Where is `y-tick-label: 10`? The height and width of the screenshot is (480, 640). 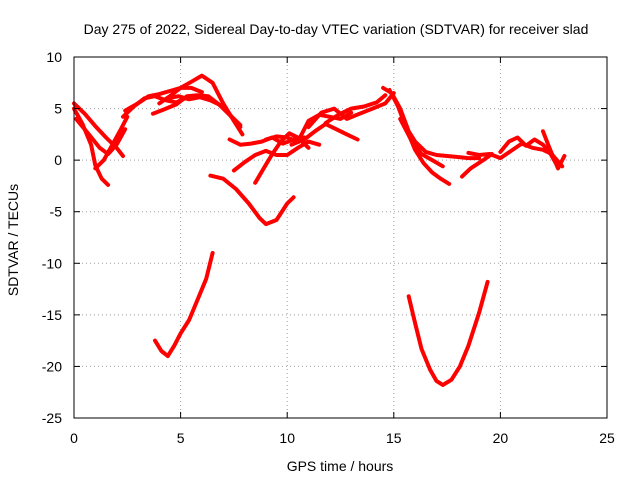
y-tick-label: 10 is located at coordinates (54, 57).